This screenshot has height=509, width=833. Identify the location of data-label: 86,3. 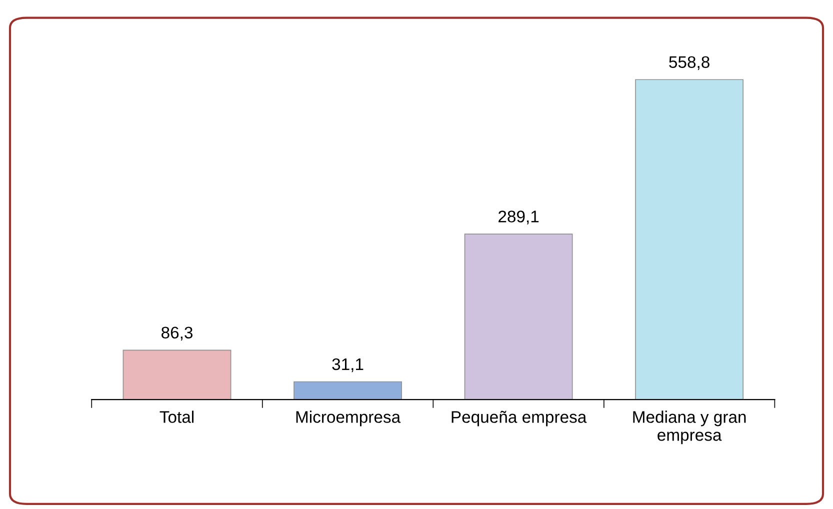
(177, 333).